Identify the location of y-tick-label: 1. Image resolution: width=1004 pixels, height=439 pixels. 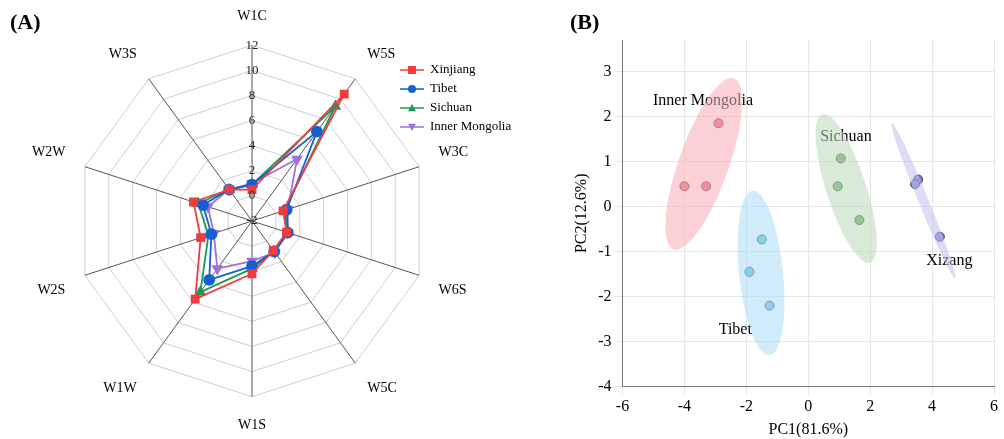
(607, 160).